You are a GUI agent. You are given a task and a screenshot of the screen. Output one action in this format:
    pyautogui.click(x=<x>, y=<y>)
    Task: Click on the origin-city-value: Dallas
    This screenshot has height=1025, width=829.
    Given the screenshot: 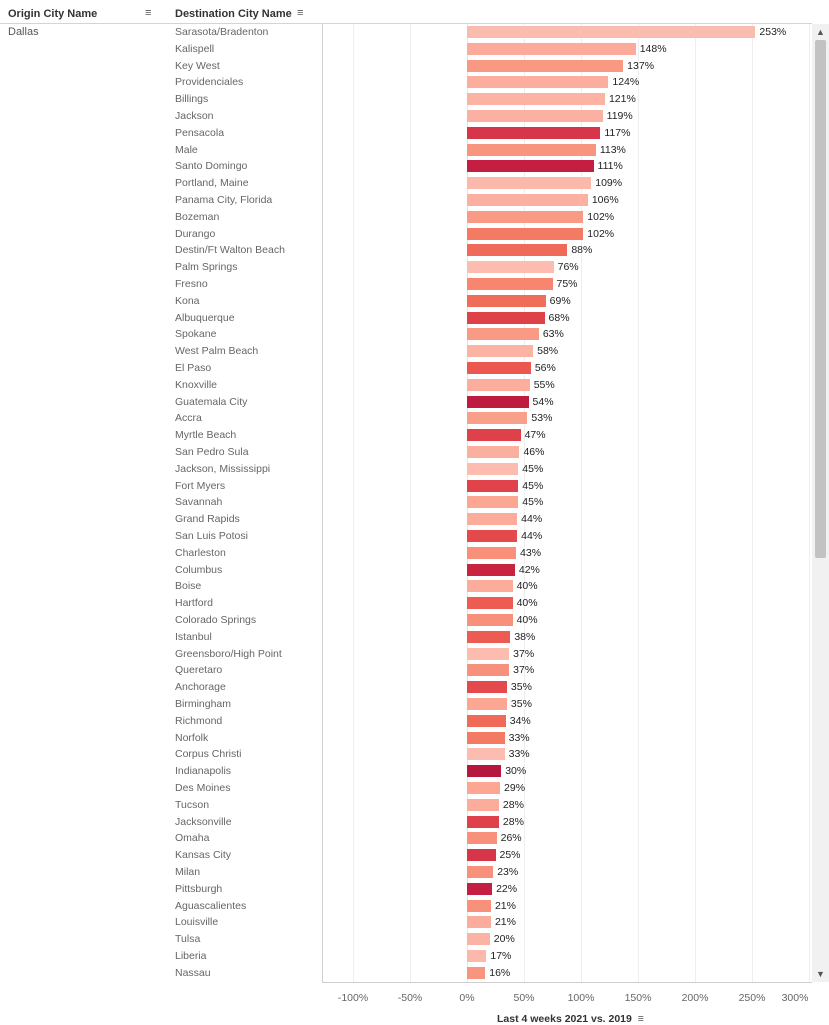 What is the action you would take?
    pyautogui.click(x=23, y=32)
    